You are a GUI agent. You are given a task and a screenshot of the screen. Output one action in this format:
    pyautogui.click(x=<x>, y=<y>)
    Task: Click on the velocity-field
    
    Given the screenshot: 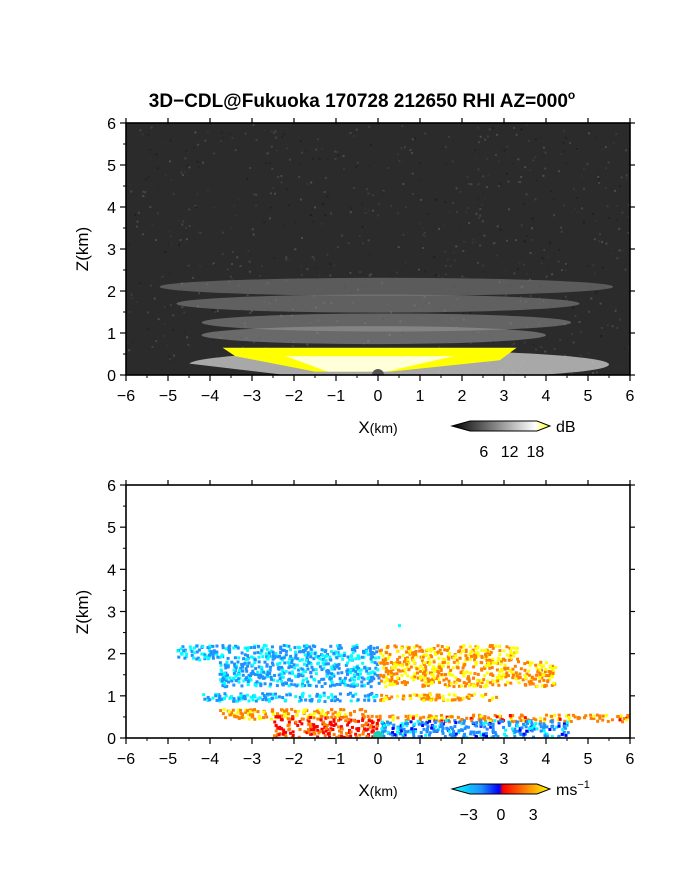 What is the action you would take?
    pyautogui.click(x=403, y=681)
    